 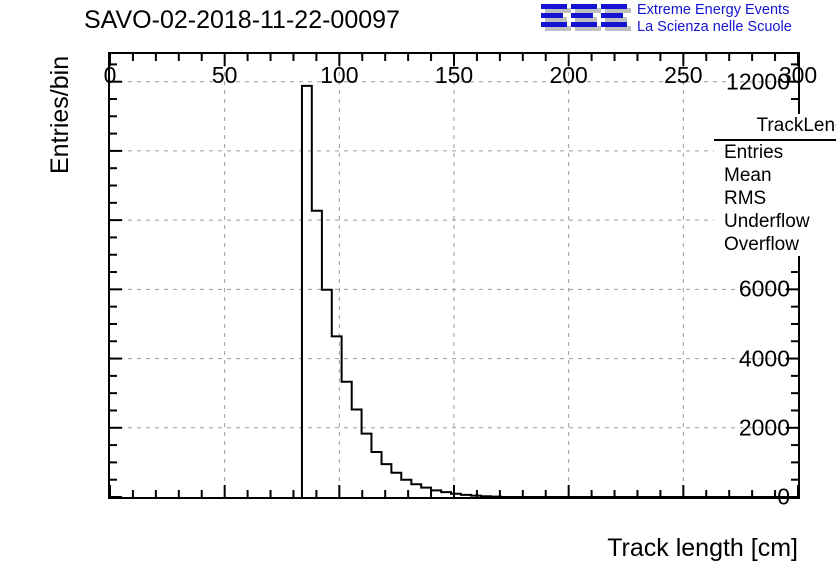 What do you see at coordinates (764, 358) in the screenshot?
I see `y-tick-label: 4000` at bounding box center [764, 358].